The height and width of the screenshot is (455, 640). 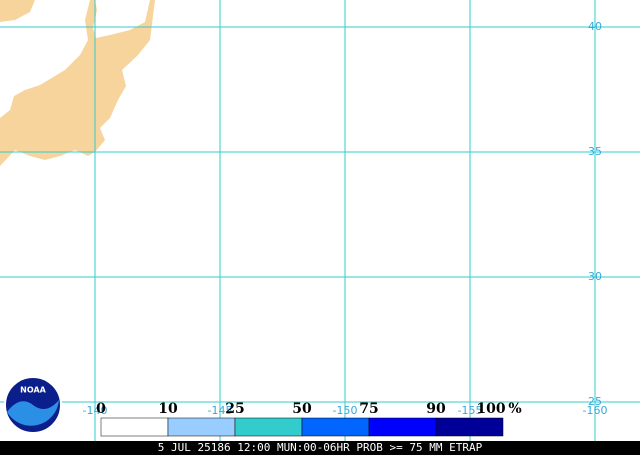 What do you see at coordinates (220, 410) in the screenshot?
I see `lon-label: -145` at bounding box center [220, 410].